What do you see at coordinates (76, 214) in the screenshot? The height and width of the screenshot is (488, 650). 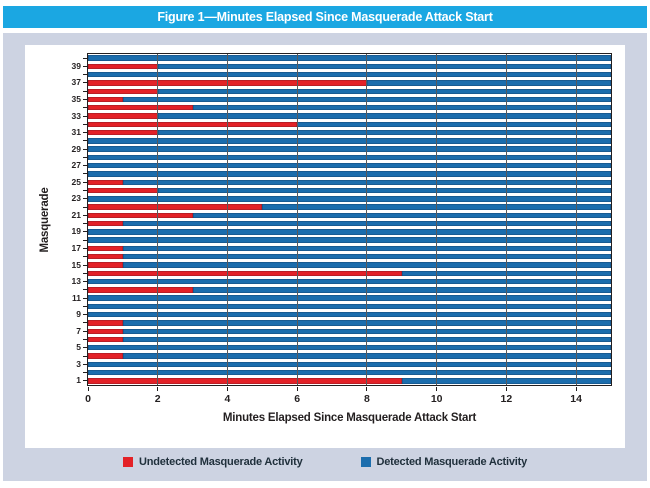 I see `y-tick-label: 21` at bounding box center [76, 214].